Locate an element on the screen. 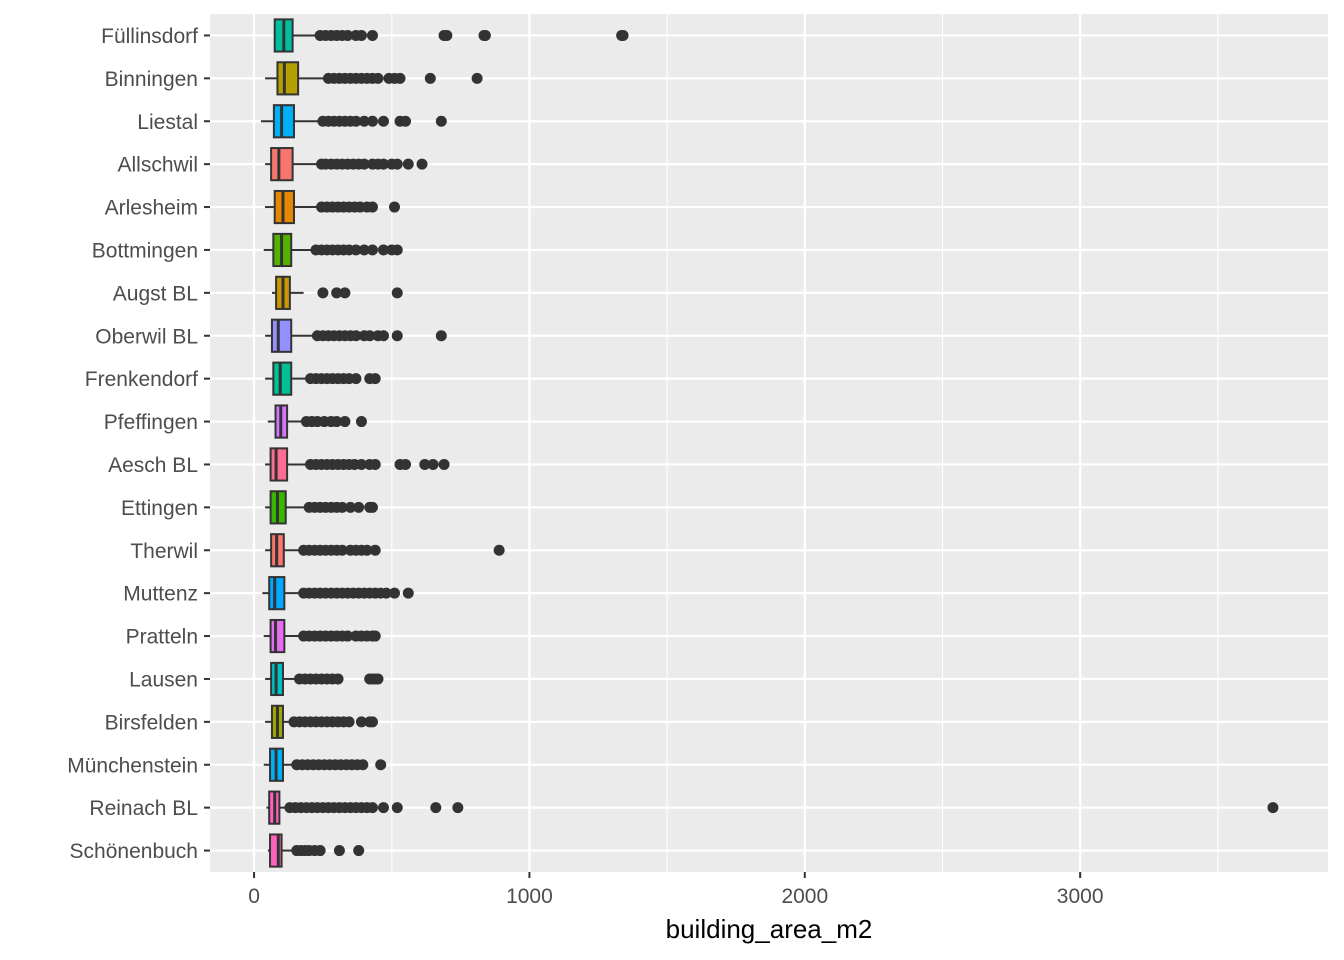 The image size is (1344, 960). y-tick-label: Ettingen is located at coordinates (159, 508).